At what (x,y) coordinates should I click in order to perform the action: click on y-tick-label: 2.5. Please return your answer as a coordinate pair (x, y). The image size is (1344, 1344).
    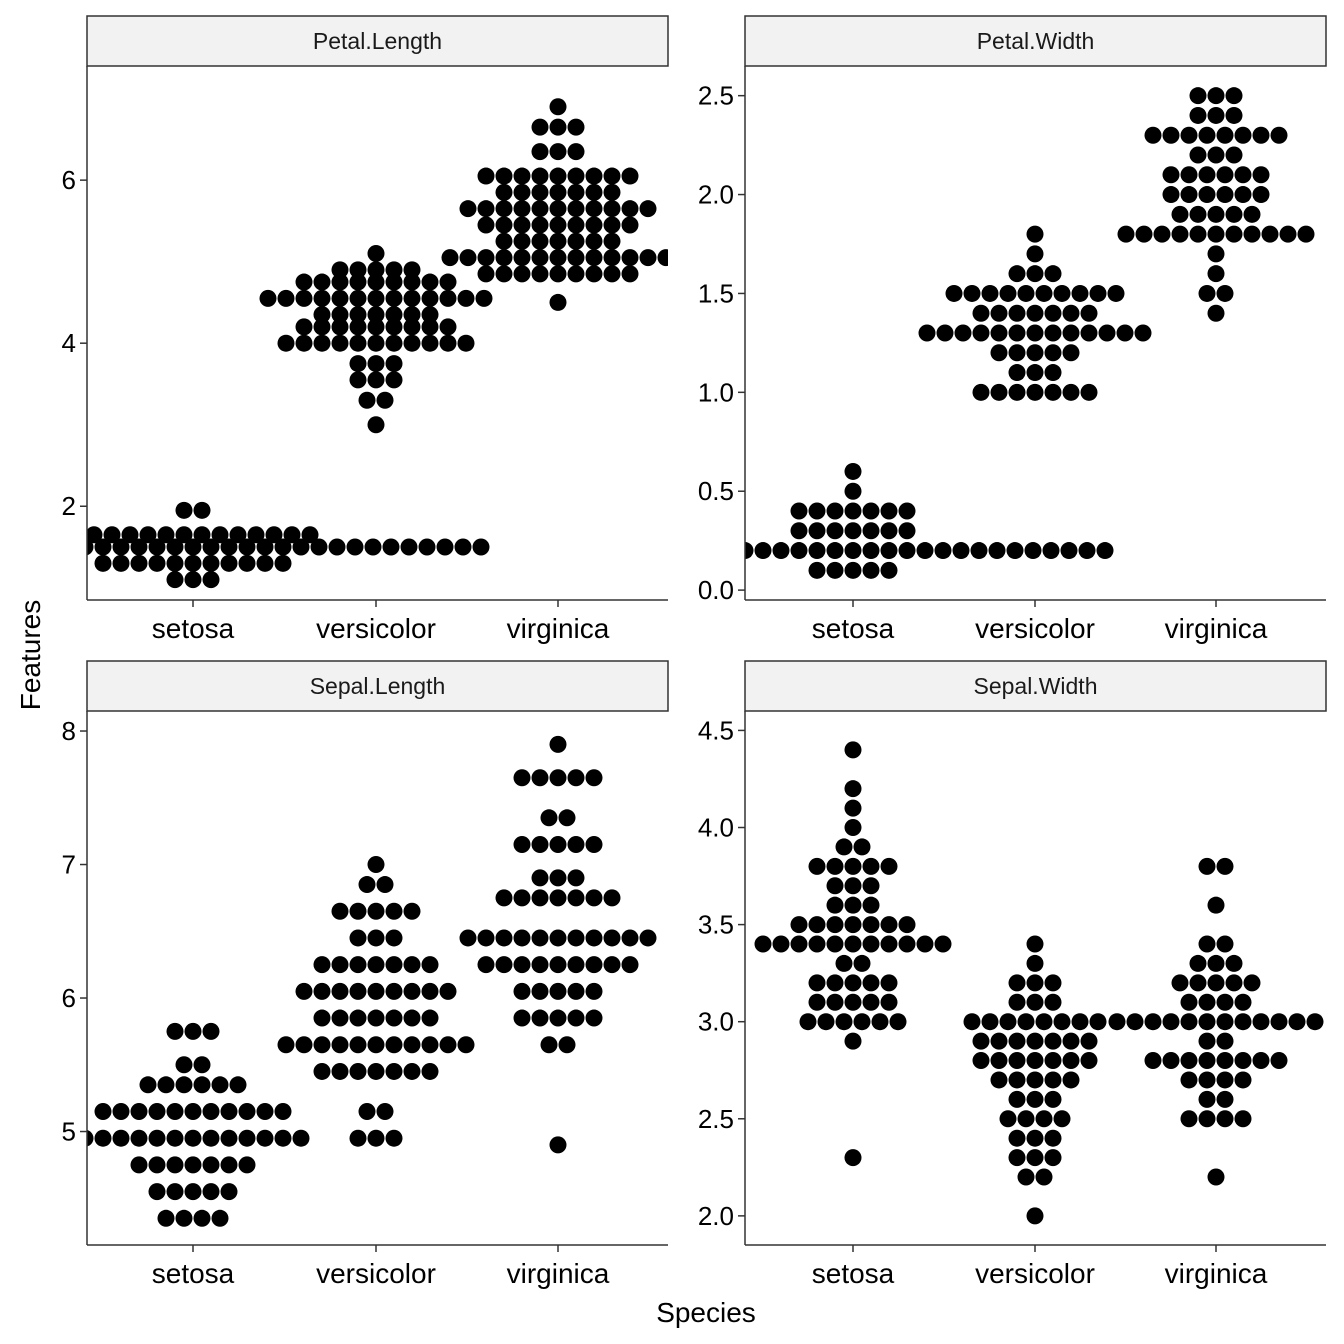
    Looking at the image, I should click on (716, 1119).